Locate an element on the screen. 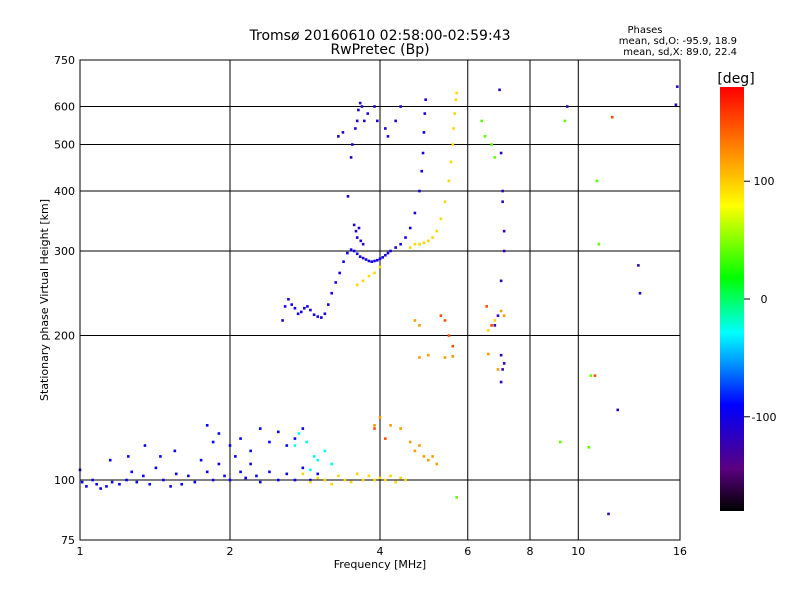 The height and width of the screenshot is (600, 800). chart-subtitle: RwPretec (Bp) is located at coordinates (379, 50).